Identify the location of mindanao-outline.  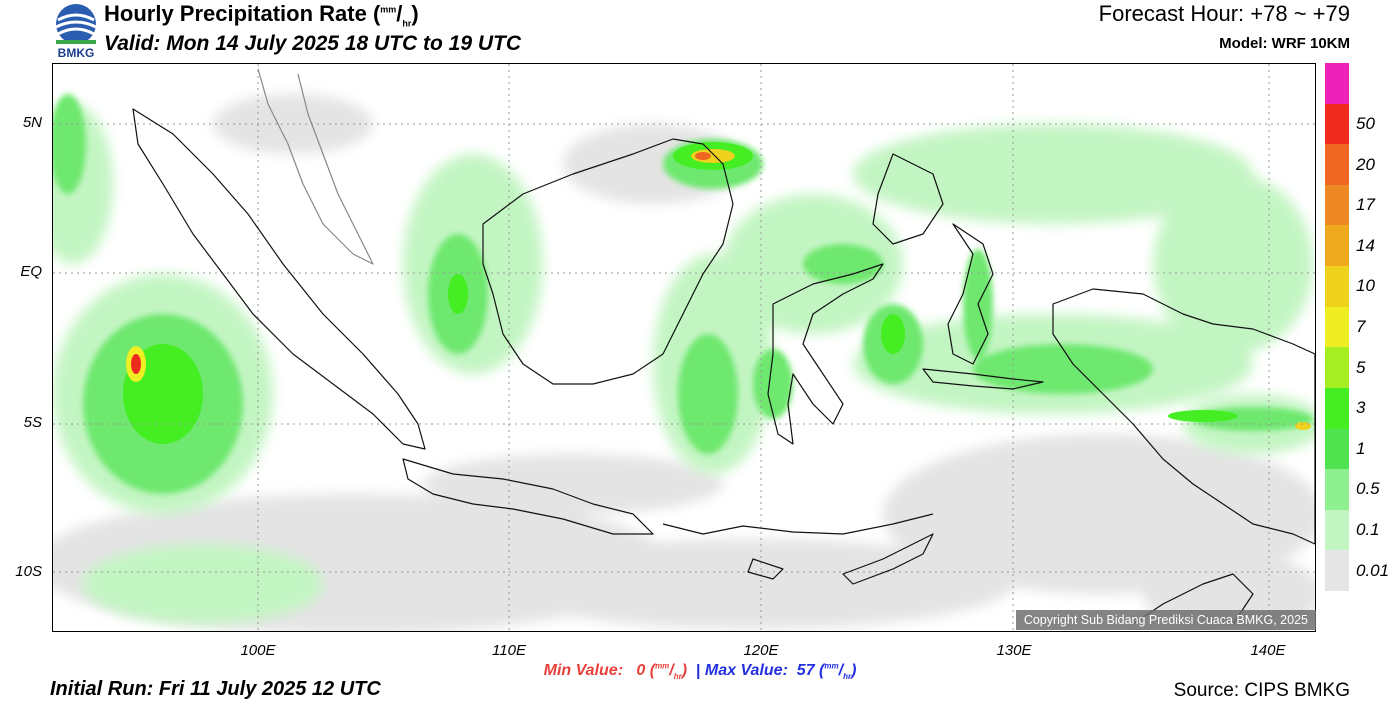
(908, 199).